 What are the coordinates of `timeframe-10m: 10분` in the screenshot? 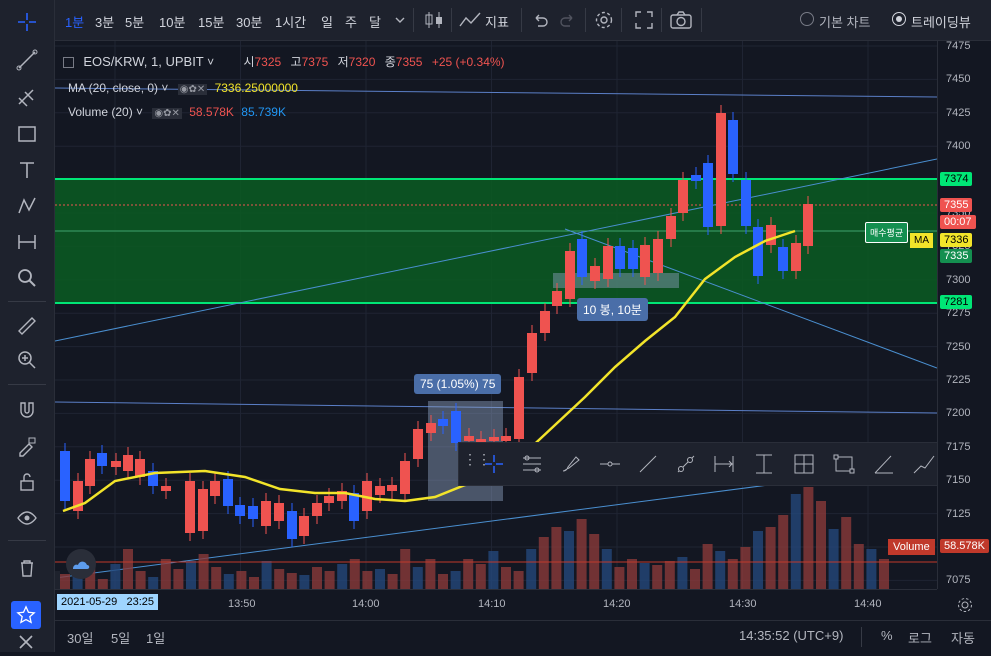 It's located at (172, 22).